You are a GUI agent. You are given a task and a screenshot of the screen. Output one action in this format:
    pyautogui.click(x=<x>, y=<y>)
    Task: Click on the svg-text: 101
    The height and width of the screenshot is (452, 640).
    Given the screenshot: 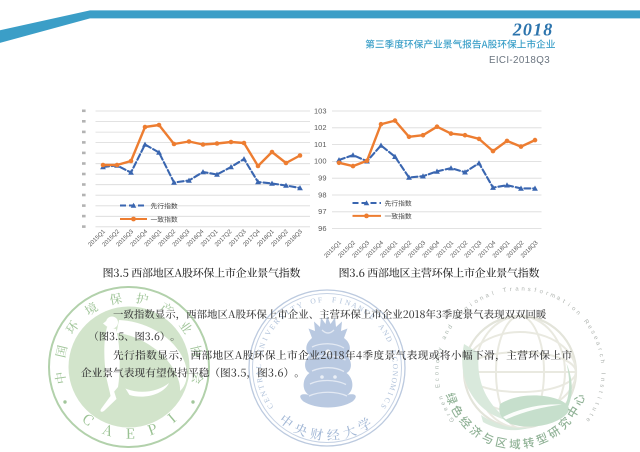 What is the action you would take?
    pyautogui.click(x=320, y=144)
    